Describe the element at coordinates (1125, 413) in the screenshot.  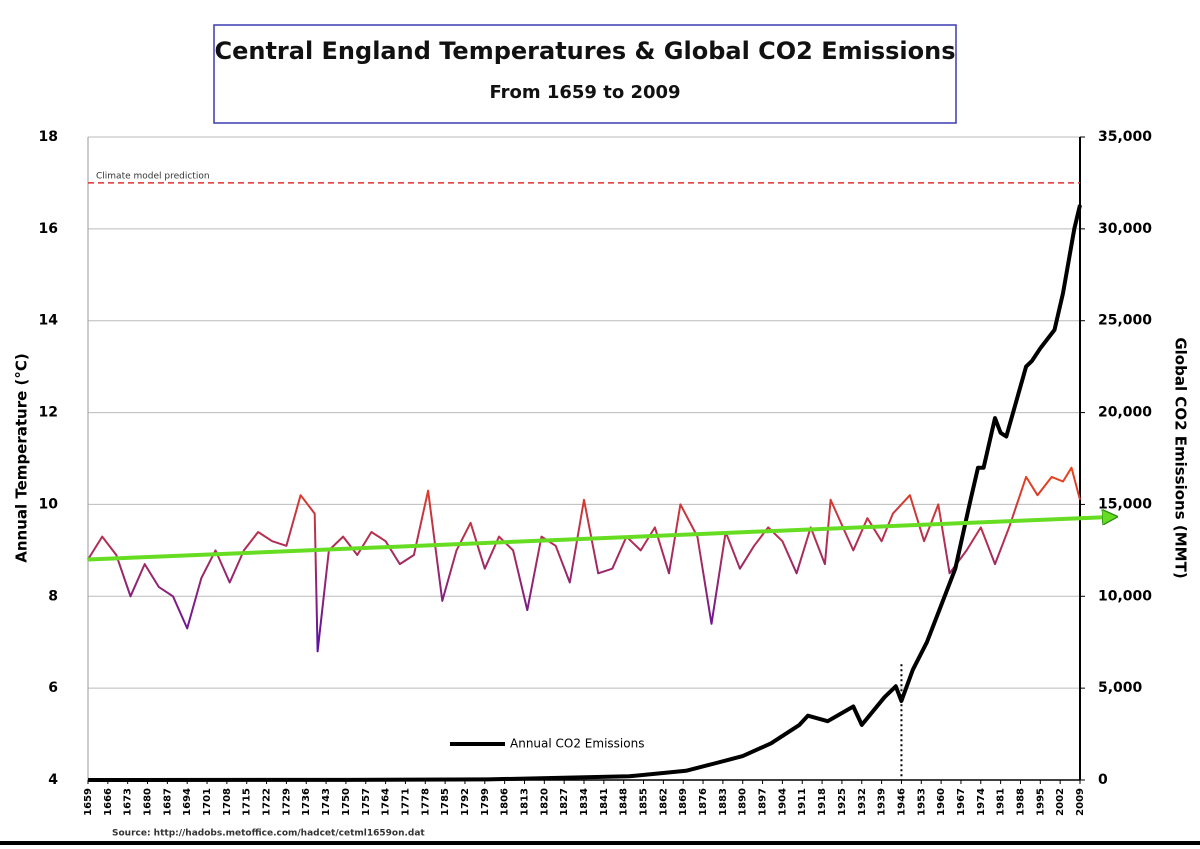
I see `y2-tick-label: 20,000` at that location.